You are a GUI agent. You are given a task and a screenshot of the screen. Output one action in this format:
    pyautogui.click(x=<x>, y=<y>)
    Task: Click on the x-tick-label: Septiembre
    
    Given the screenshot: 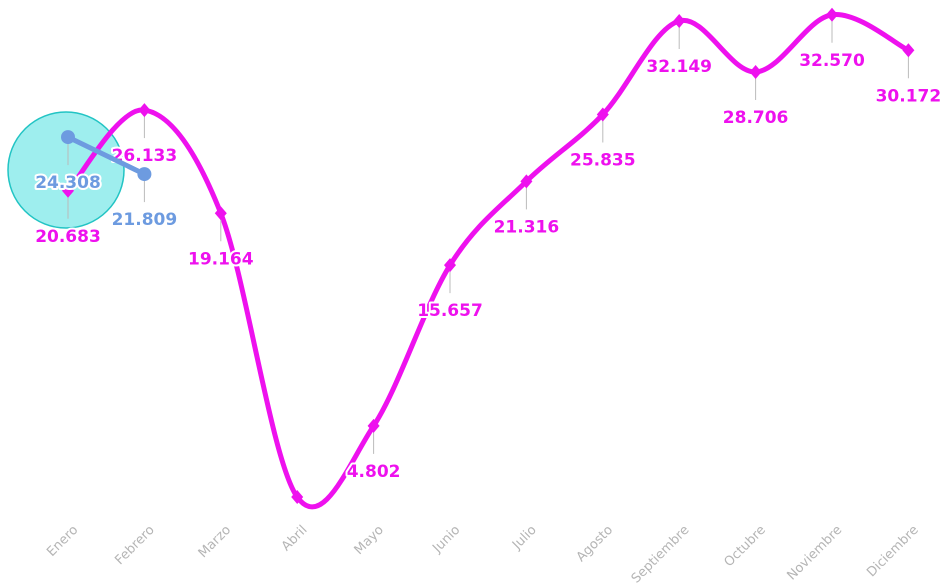 What is the action you would take?
    pyautogui.click(x=661, y=554)
    